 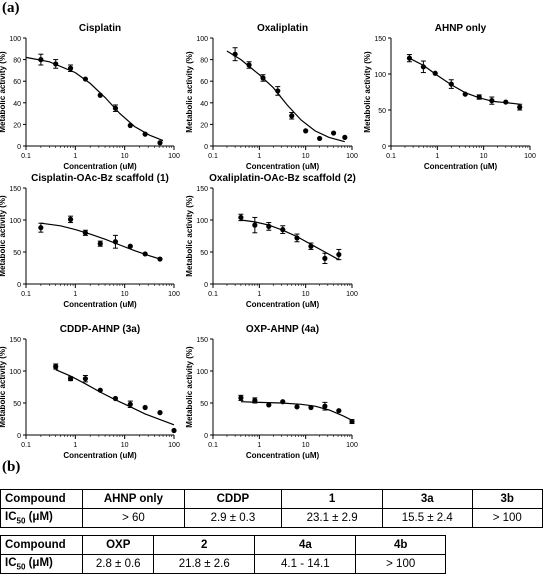 What do you see at coordinates (400, 545) in the screenshot?
I see `table-header-cell: 4b` at bounding box center [400, 545].